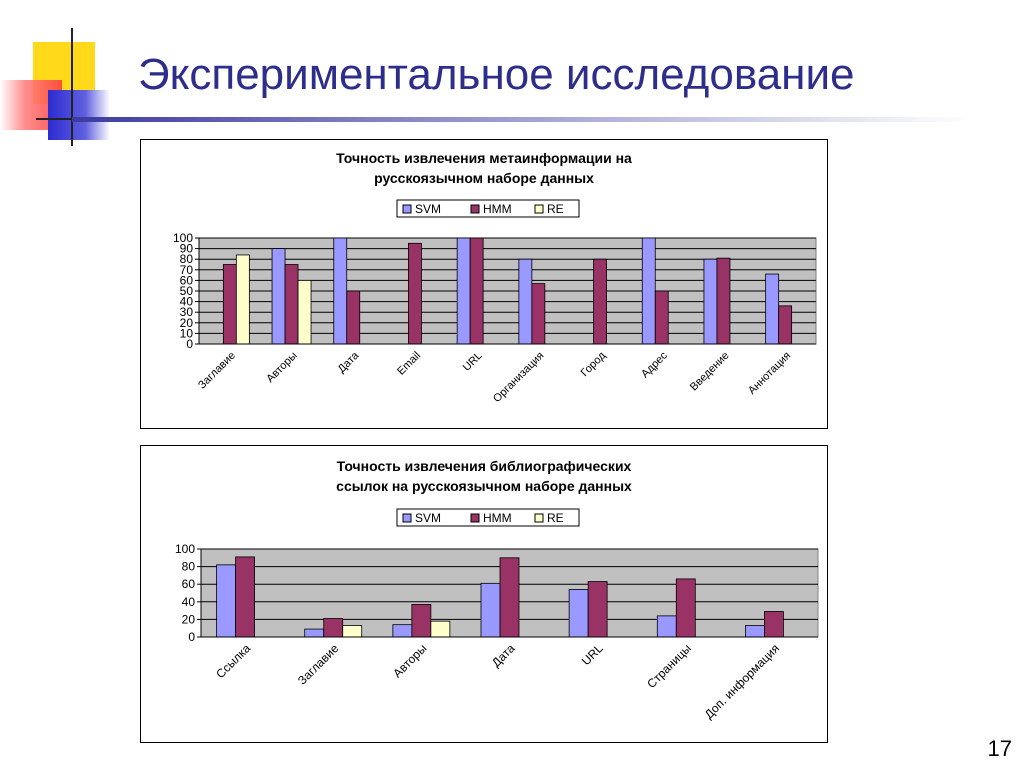 This screenshot has width=1024, height=768. Describe the element at coordinates (496, 74) in the screenshot. I see `page-title: Экспериментальное исследование` at that location.